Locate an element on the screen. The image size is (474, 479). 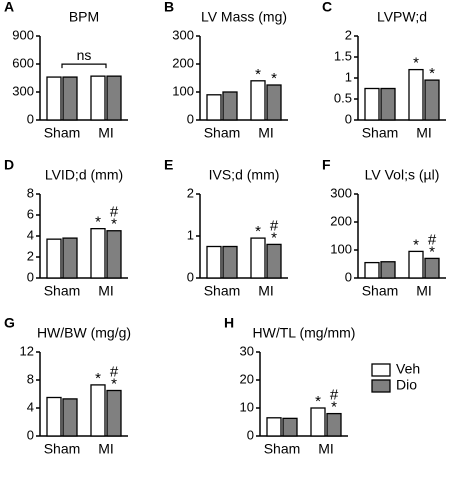
annotation: ns is located at coordinates (84, 55).